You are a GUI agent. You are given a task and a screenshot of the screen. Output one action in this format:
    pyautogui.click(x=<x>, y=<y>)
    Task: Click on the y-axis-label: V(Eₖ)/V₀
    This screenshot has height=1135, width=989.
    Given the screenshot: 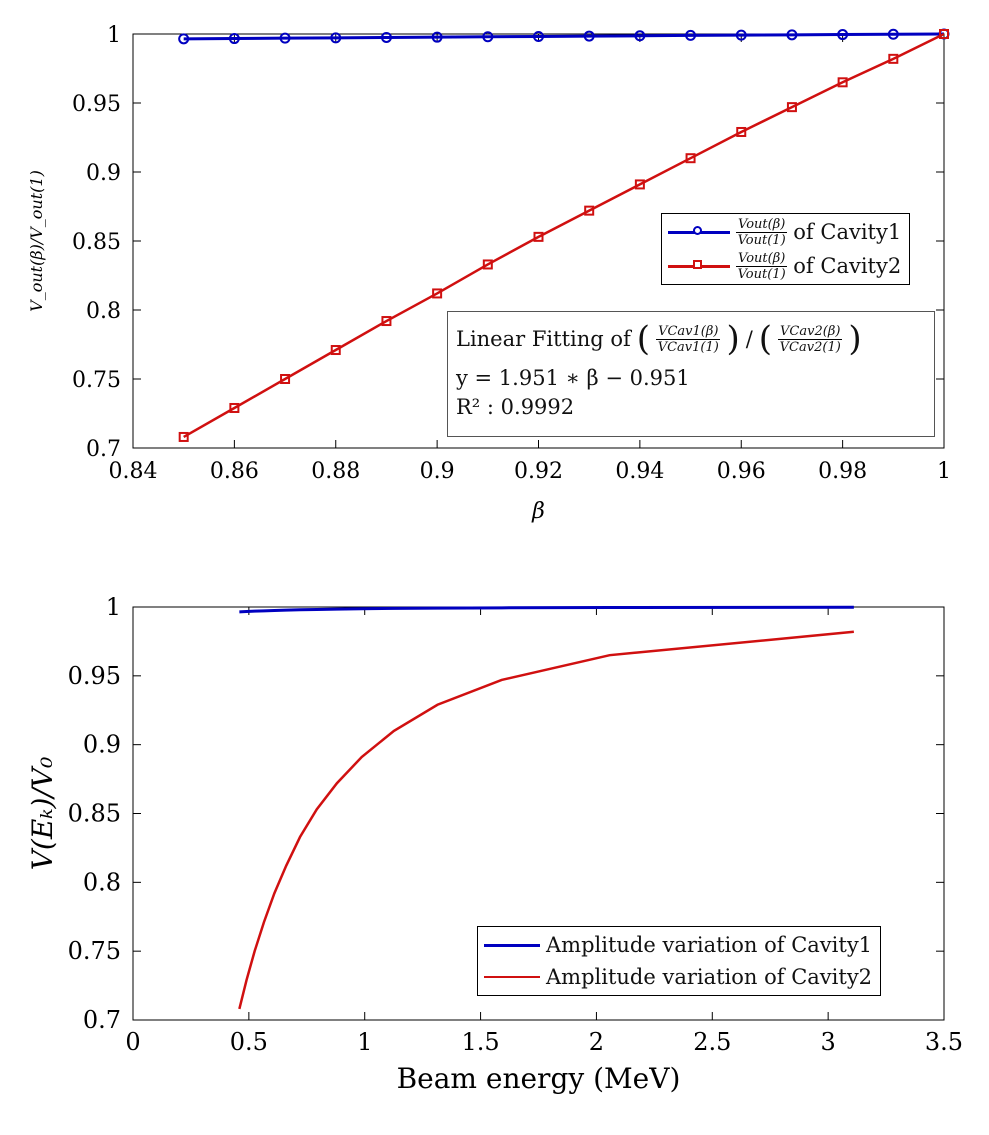 What is the action you would take?
    pyautogui.click(x=42, y=814)
    